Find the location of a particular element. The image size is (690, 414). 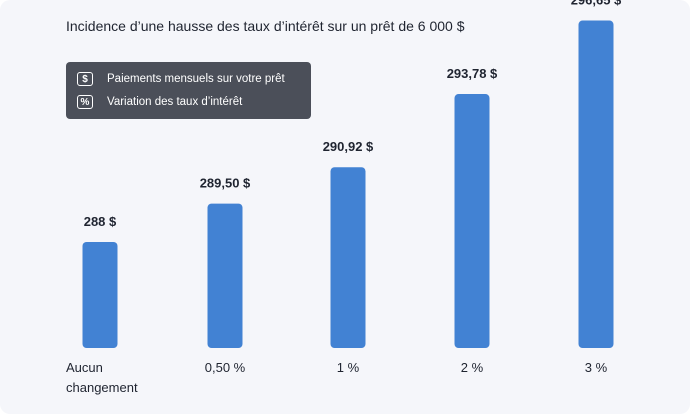

data-label: 293,78 $ is located at coordinates (472, 73).